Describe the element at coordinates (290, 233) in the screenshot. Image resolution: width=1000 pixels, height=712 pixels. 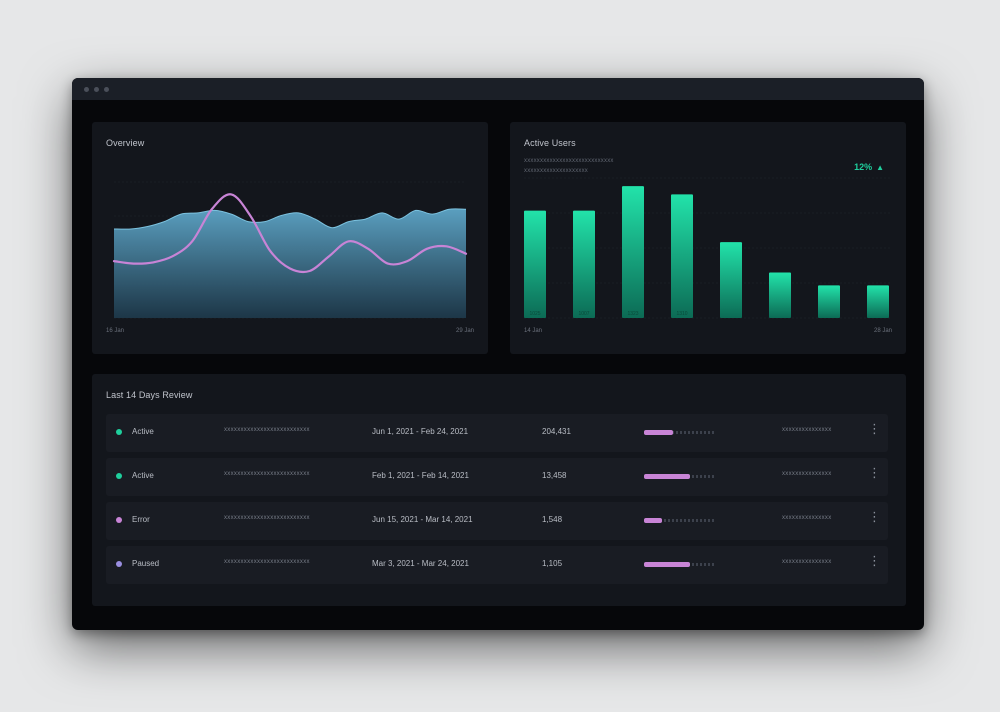
I see `line-series` at that location.